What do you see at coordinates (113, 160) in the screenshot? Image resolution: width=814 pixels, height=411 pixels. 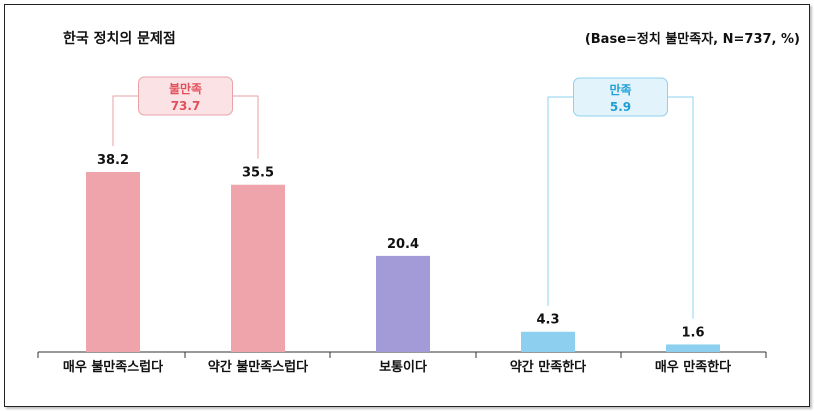 I see `data-label-0: 38.2` at bounding box center [113, 160].